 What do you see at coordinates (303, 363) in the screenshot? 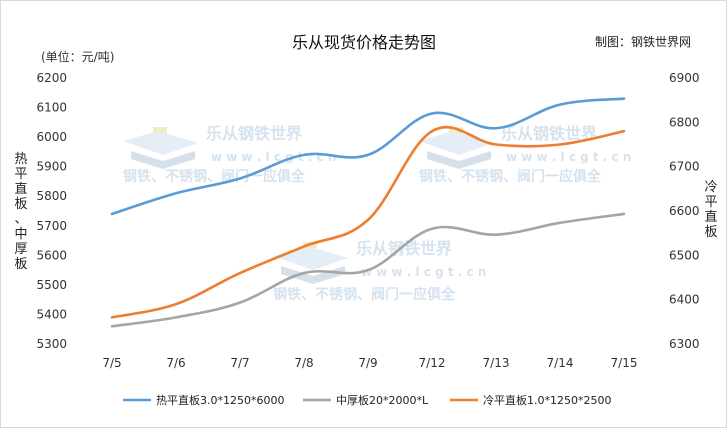
I see `x-tick: 7/8` at bounding box center [303, 363].